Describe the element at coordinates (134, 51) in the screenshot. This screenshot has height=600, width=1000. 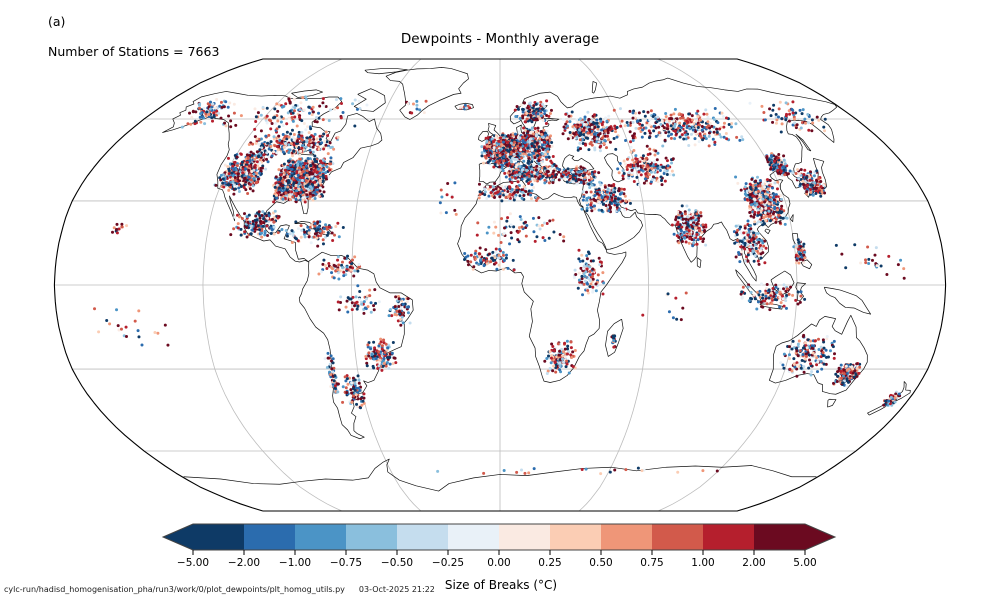
I see `stations-count-label: Number of Stations = 7663` at that location.